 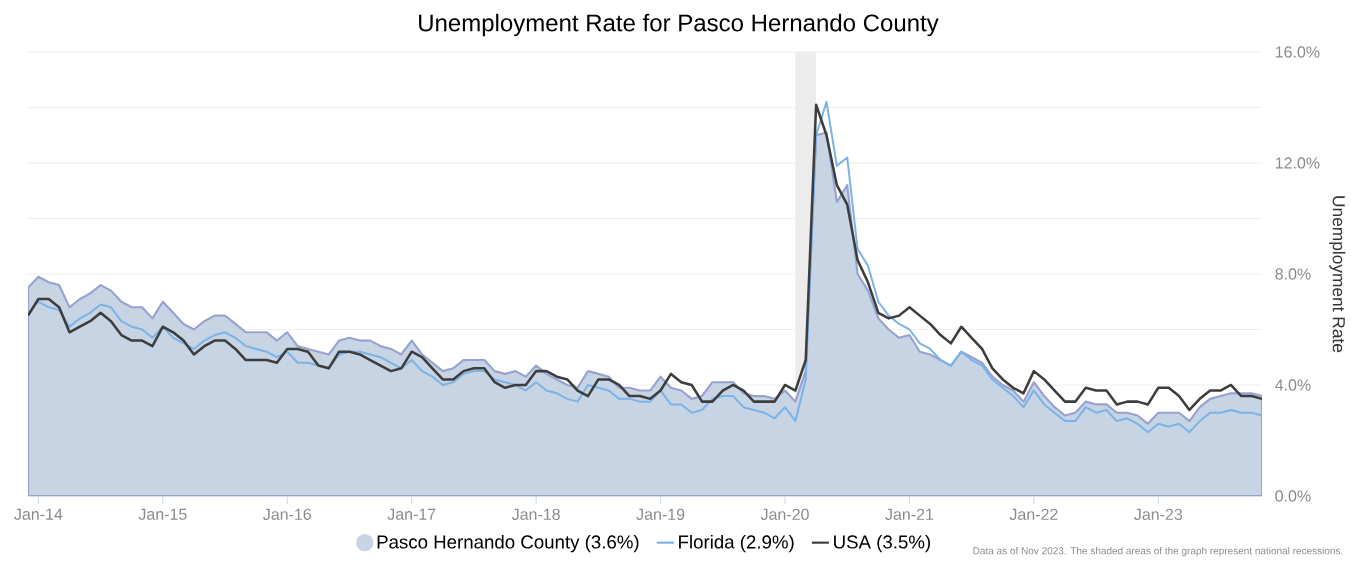 What do you see at coordinates (1293, 385) in the screenshot?
I see `y-tick-label: 4.0%` at bounding box center [1293, 385].